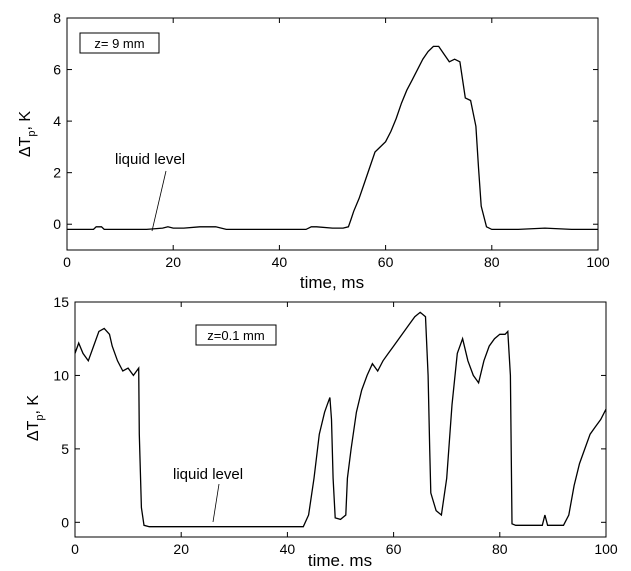 The image size is (631, 571). Describe the element at coordinates (33, 430) in the screenshot. I see `y-axis-label-delta-bottom: ΔT` at that location.